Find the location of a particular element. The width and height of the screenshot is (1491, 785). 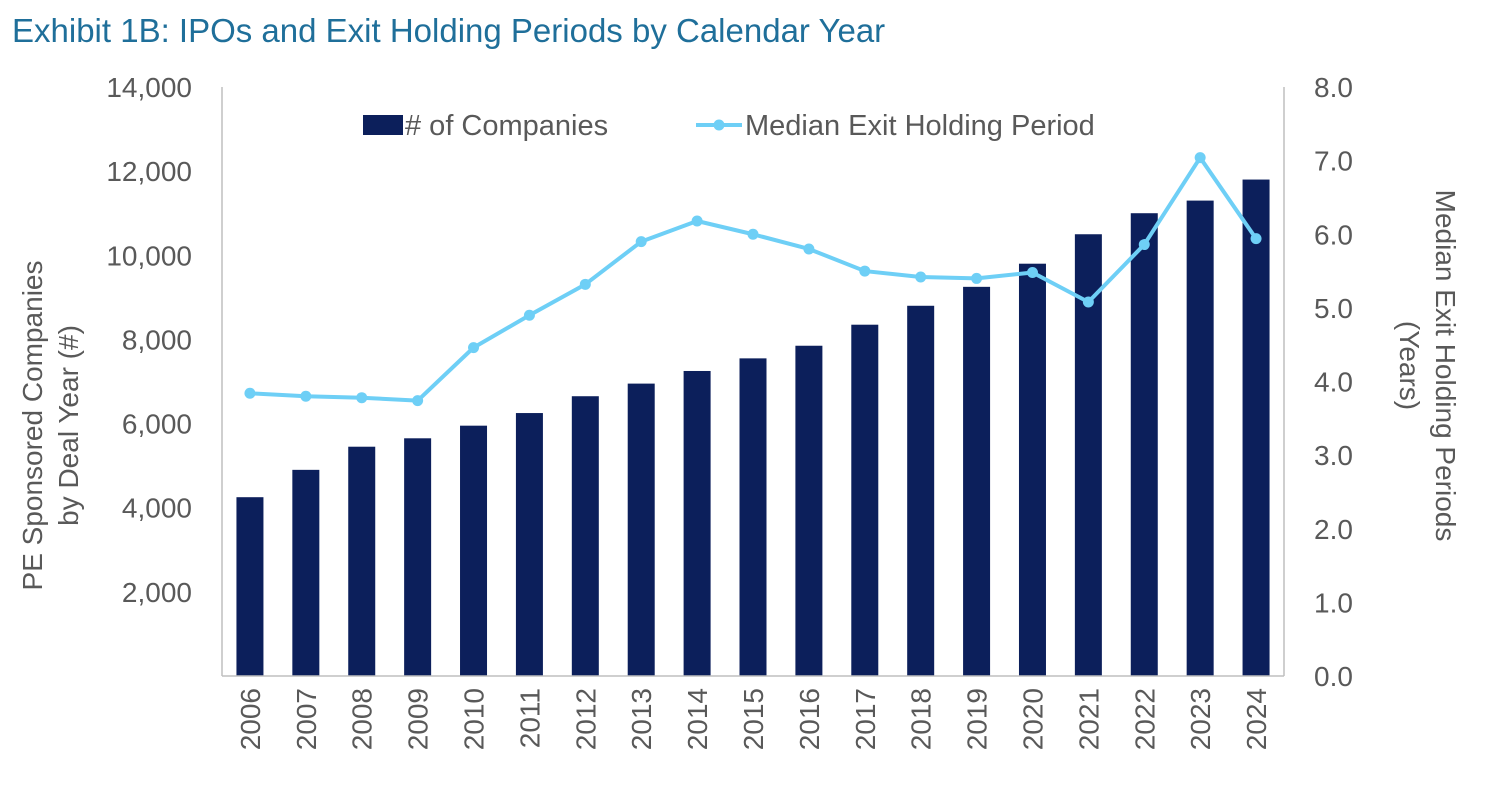

right-tick-label: 6.0 is located at coordinates (1333, 234).